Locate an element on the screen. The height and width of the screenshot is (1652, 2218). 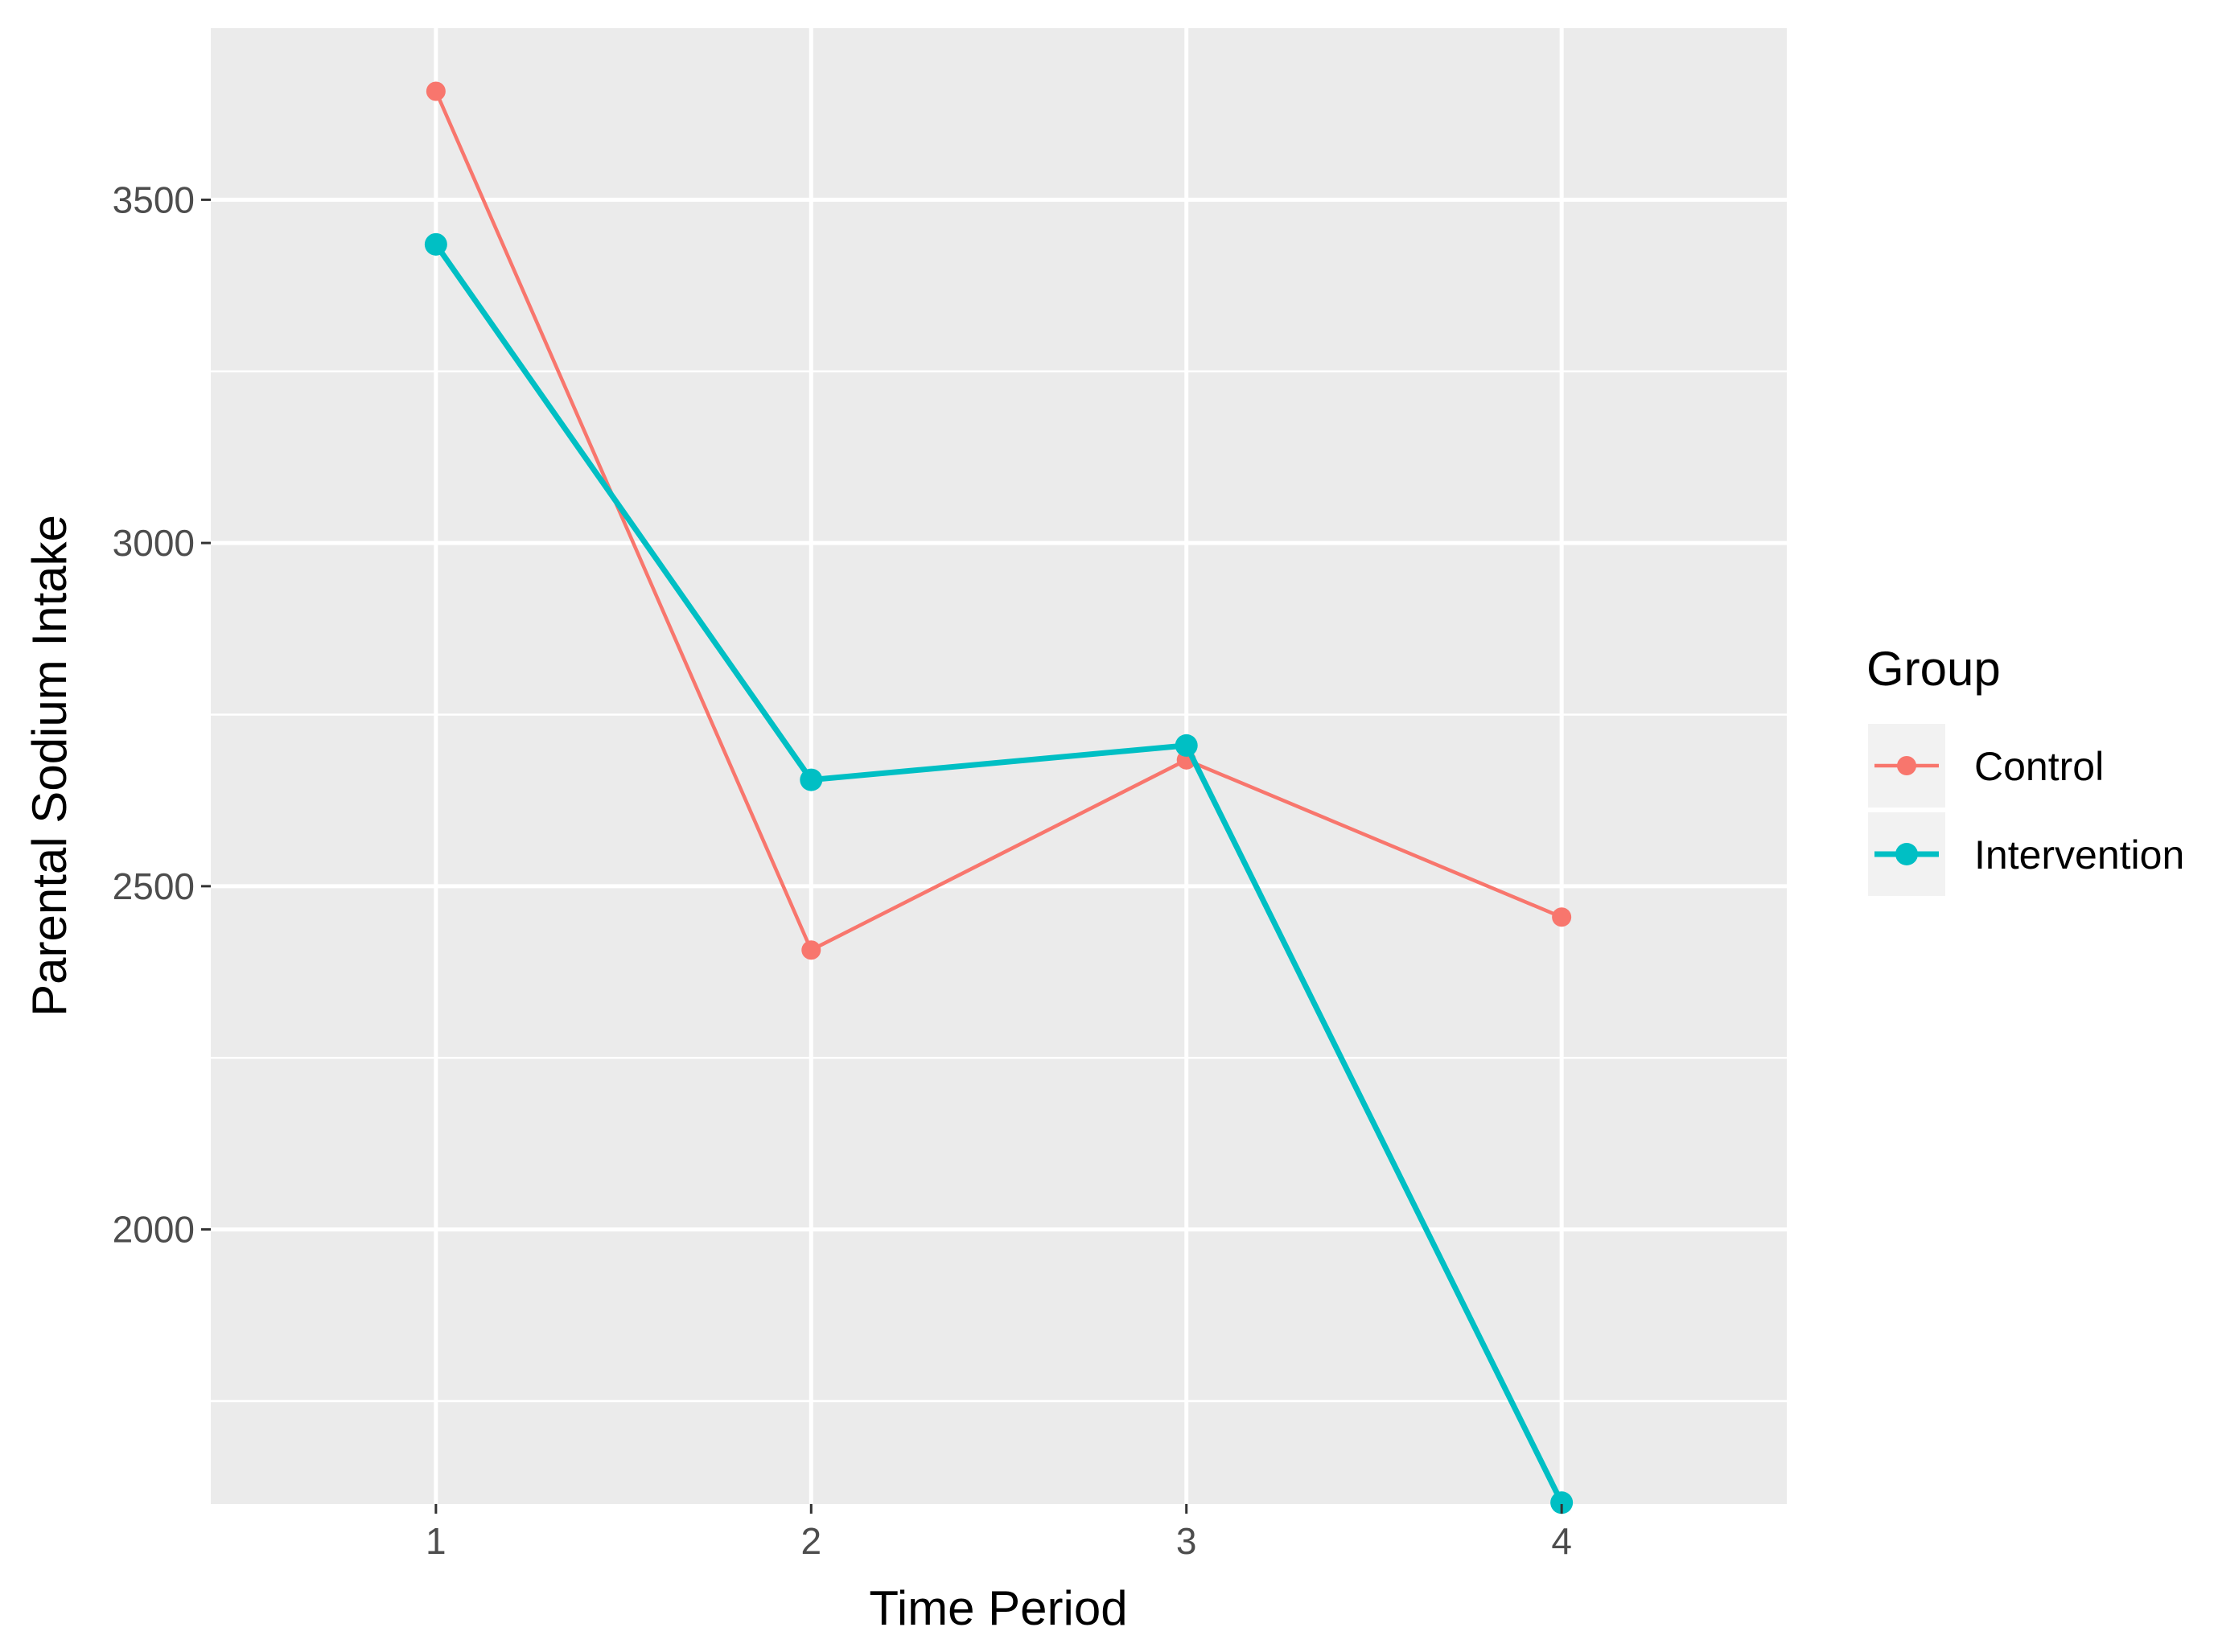
legend-title: Group is located at coordinates (1934, 669).